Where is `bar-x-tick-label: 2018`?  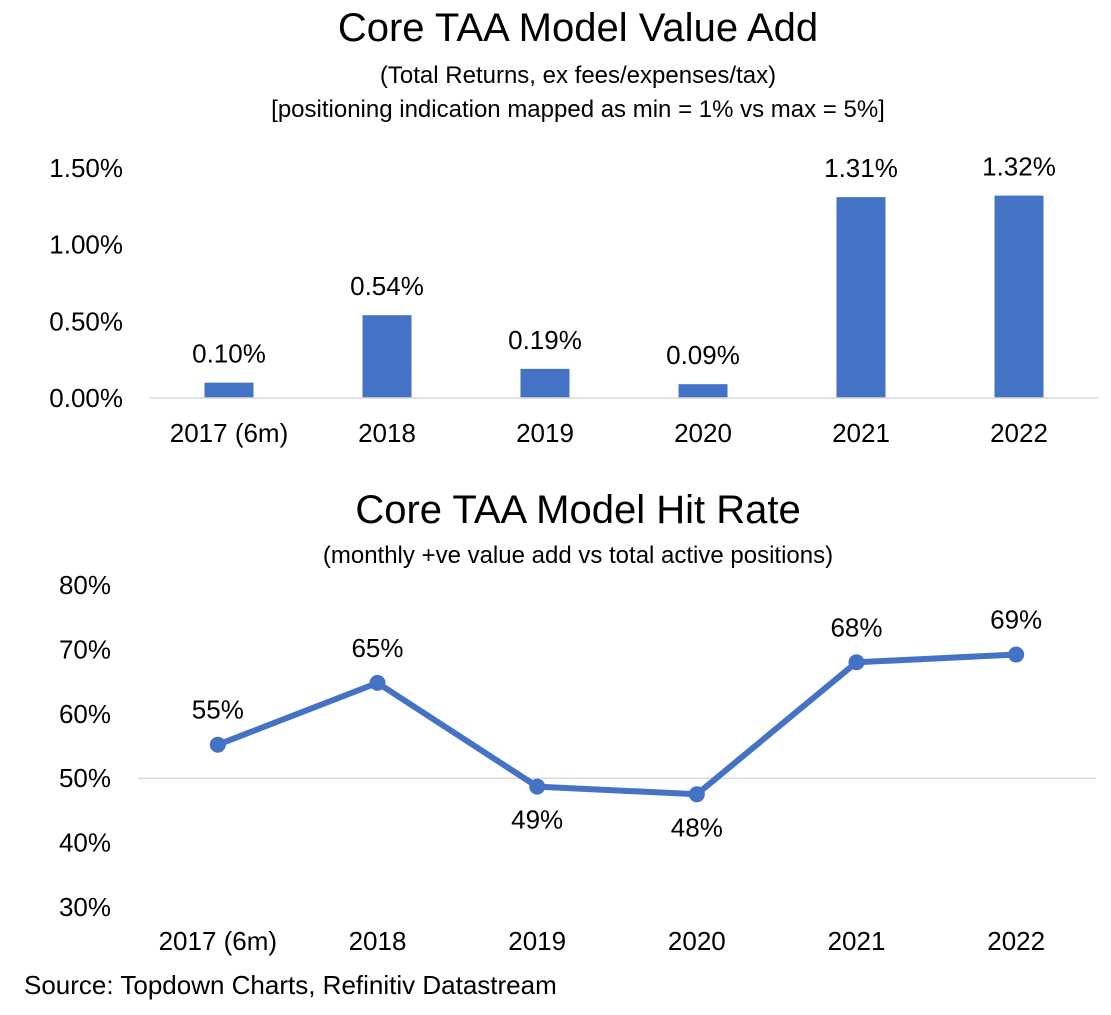
bar-x-tick-label: 2018 is located at coordinates (387, 433).